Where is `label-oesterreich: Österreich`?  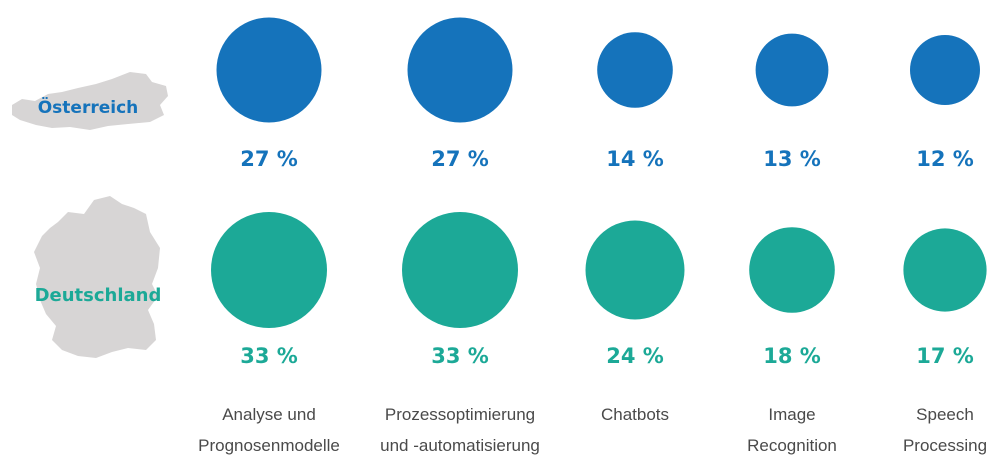 label-oesterreich: Österreich is located at coordinates (88, 107).